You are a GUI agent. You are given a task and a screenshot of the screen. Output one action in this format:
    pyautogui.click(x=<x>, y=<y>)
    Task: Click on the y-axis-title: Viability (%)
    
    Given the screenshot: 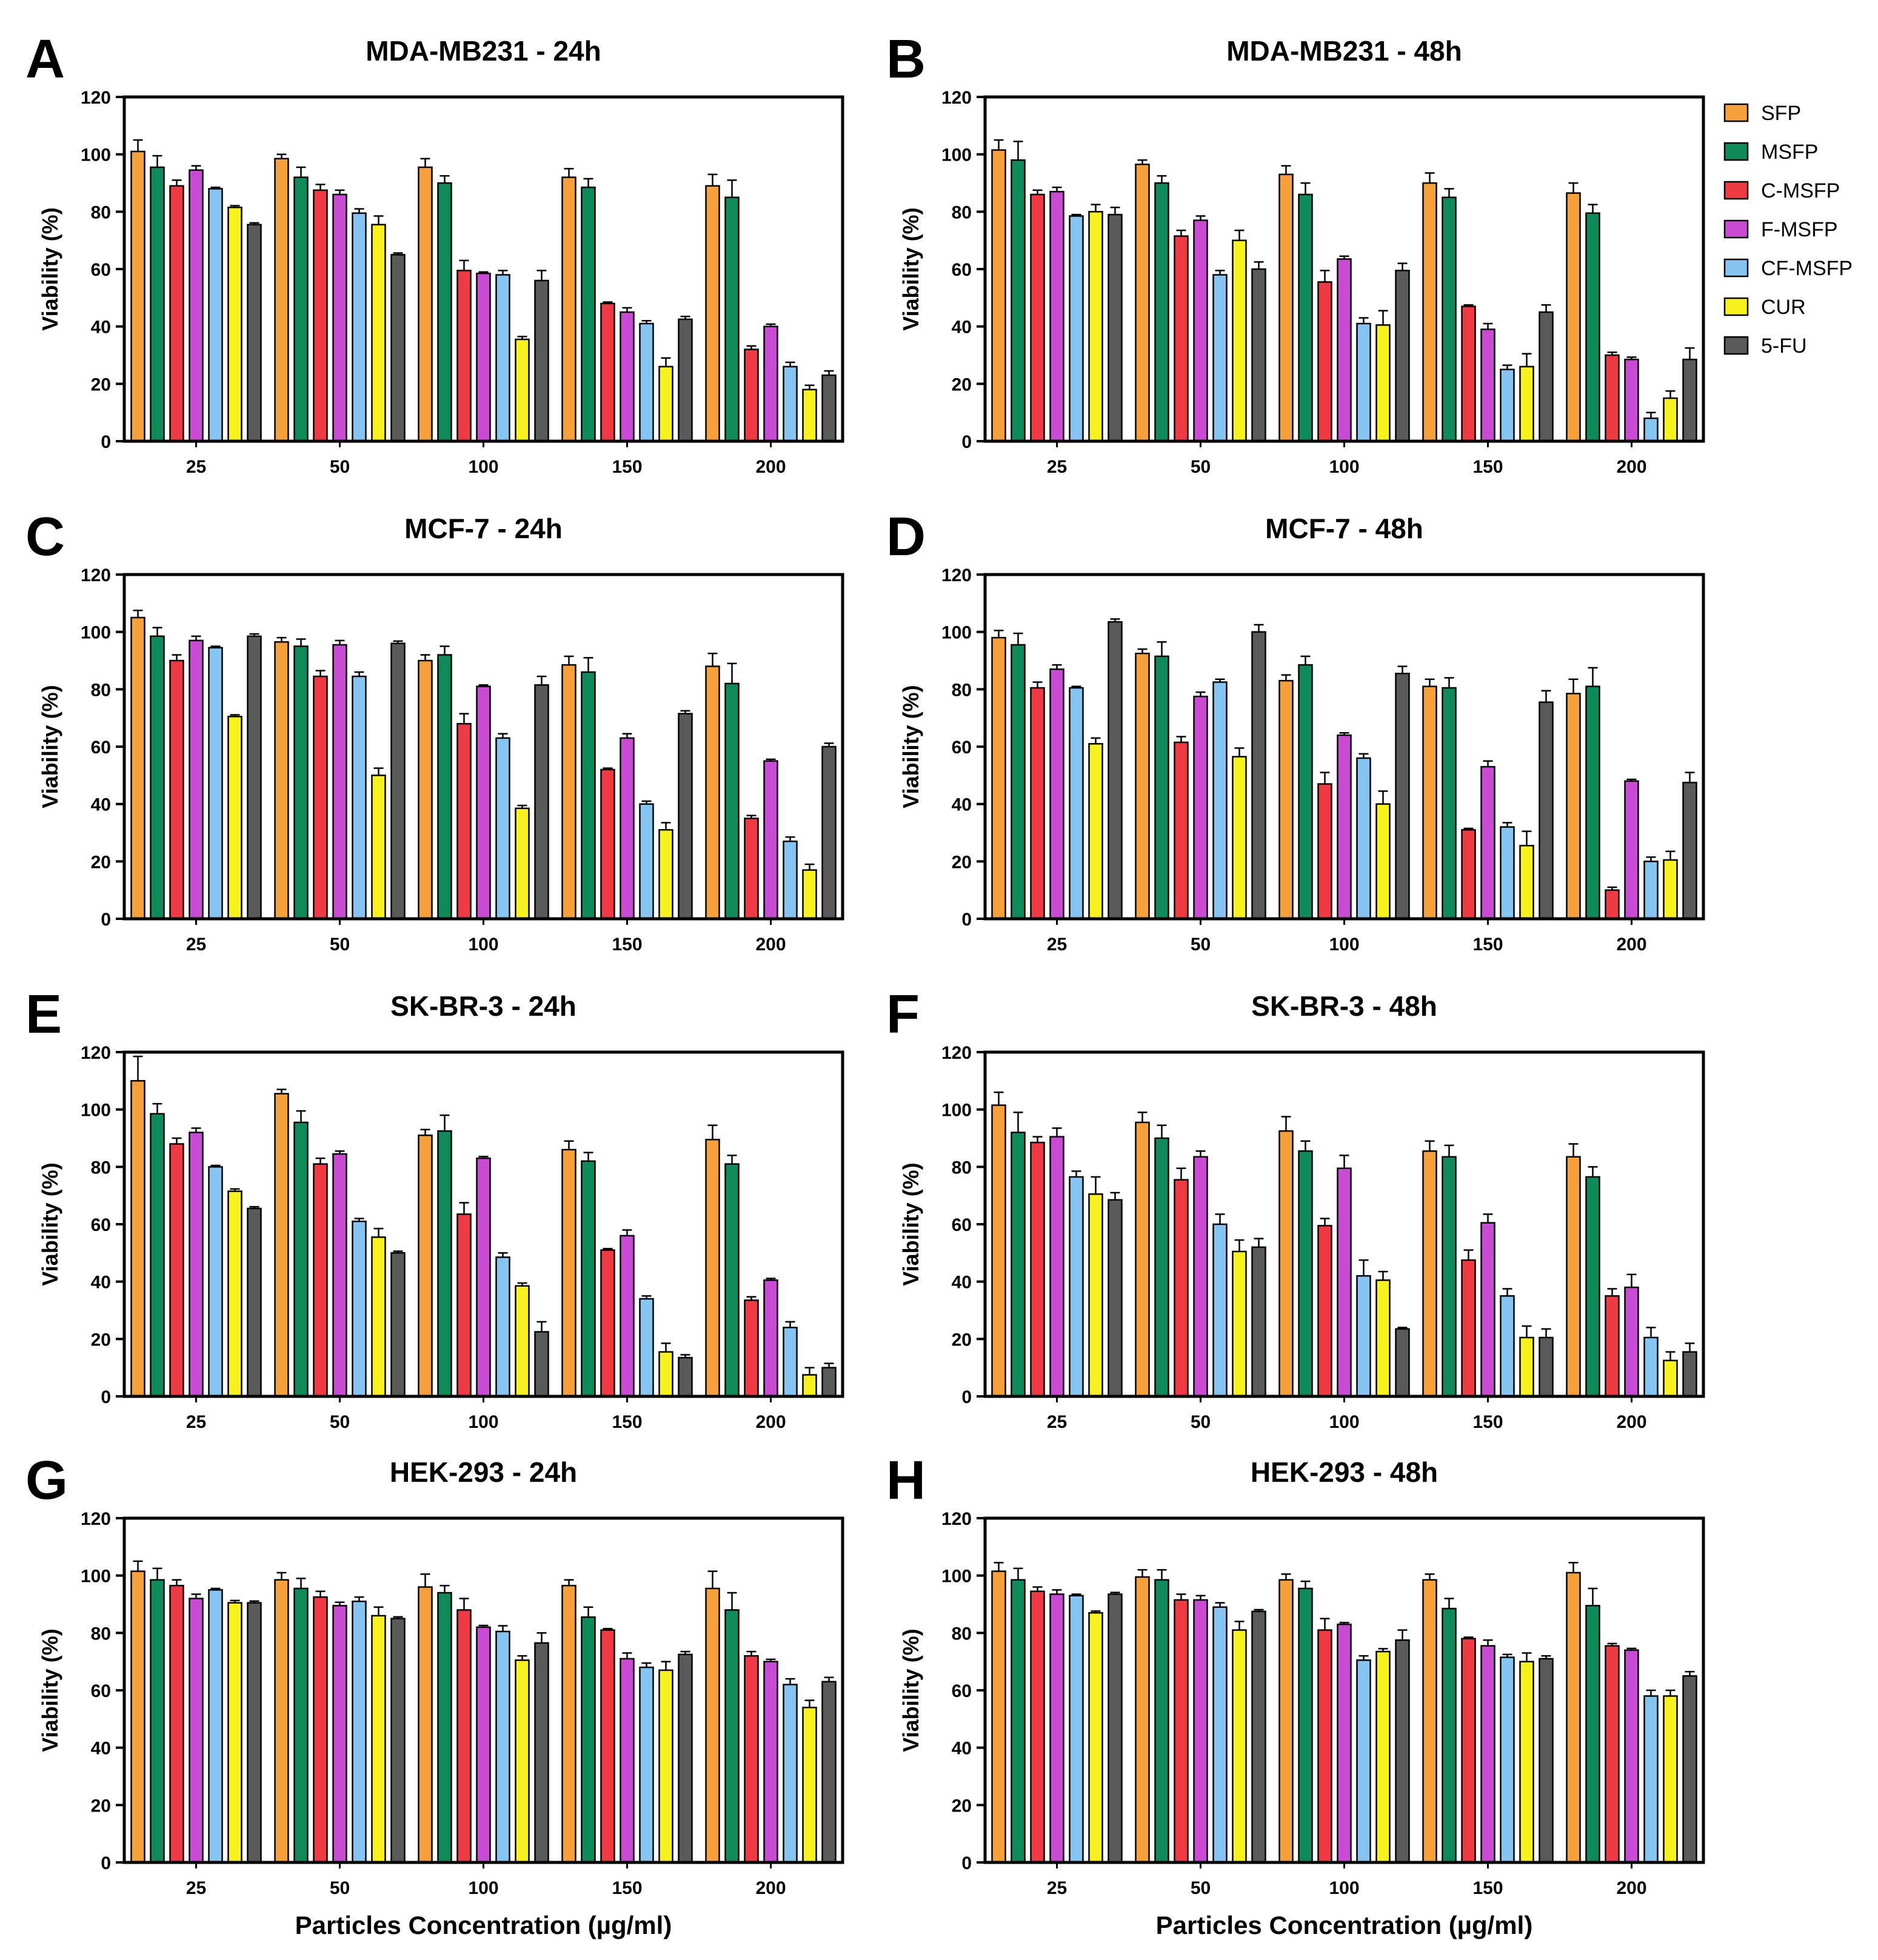 What is the action you would take?
    pyautogui.click(x=910, y=1223)
    